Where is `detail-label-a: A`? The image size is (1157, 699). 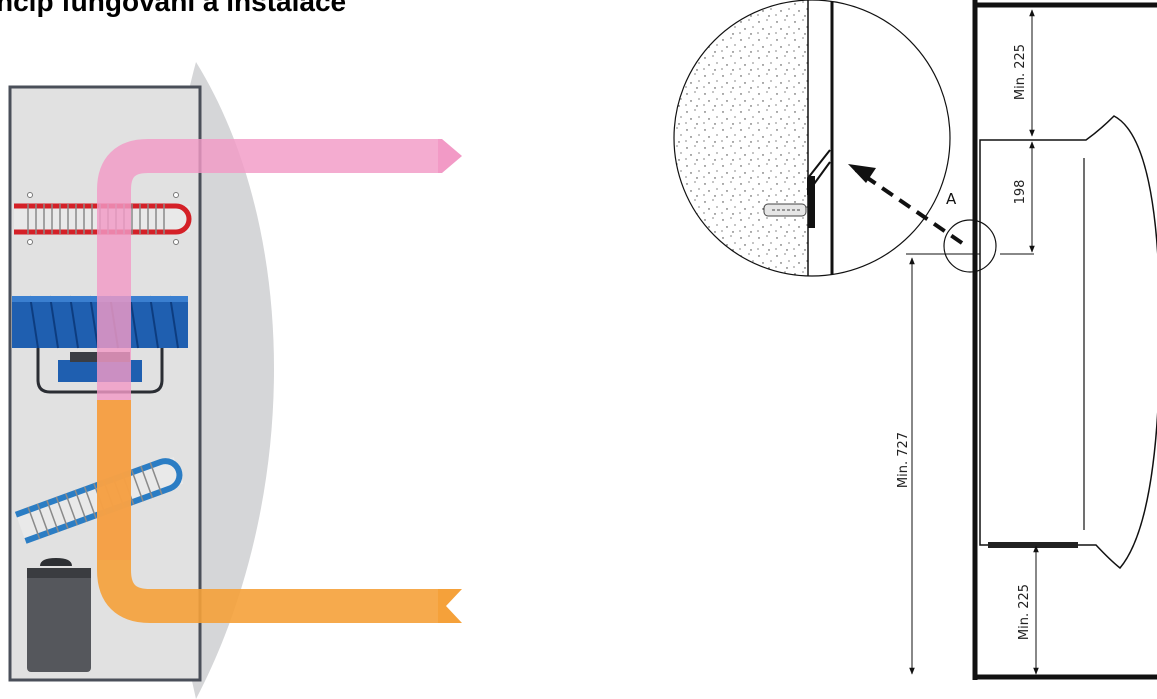
detail-label-a: A is located at coordinates (951, 199).